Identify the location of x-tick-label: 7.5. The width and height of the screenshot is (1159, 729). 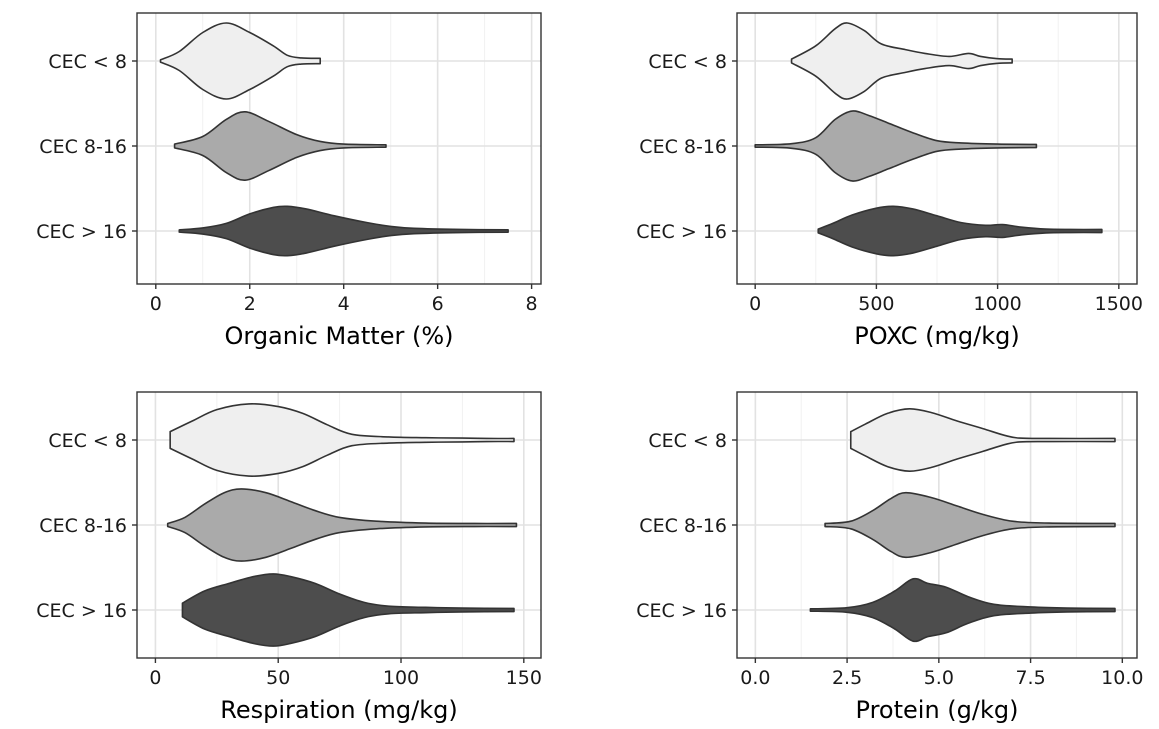
(1030, 678).